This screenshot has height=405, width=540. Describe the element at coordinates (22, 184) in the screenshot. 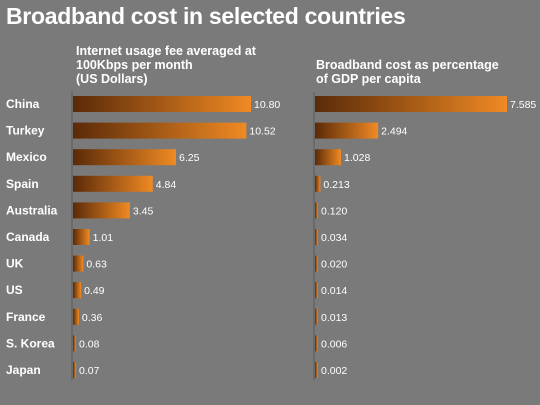

I see `category-label: Spain` at that location.